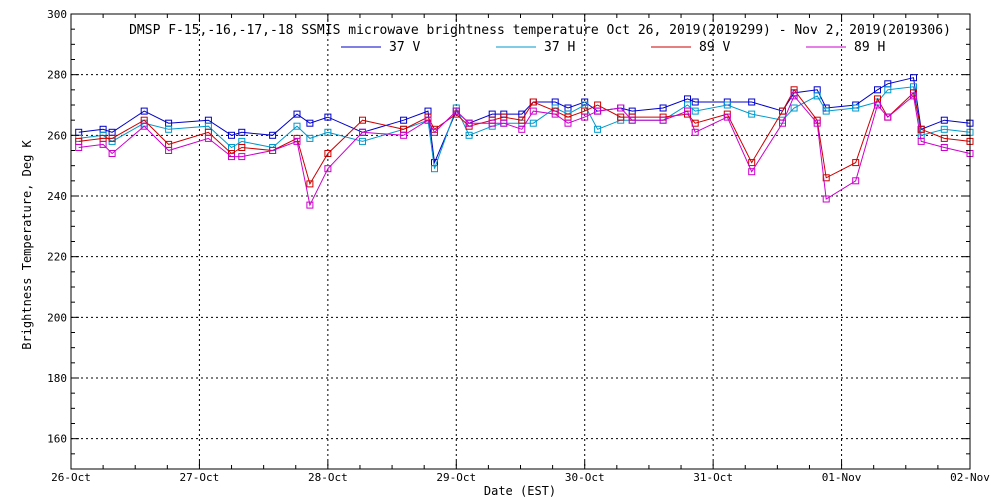  What do you see at coordinates (842, 477) in the screenshot?
I see `x-tick-label: 01-Nov` at bounding box center [842, 477].